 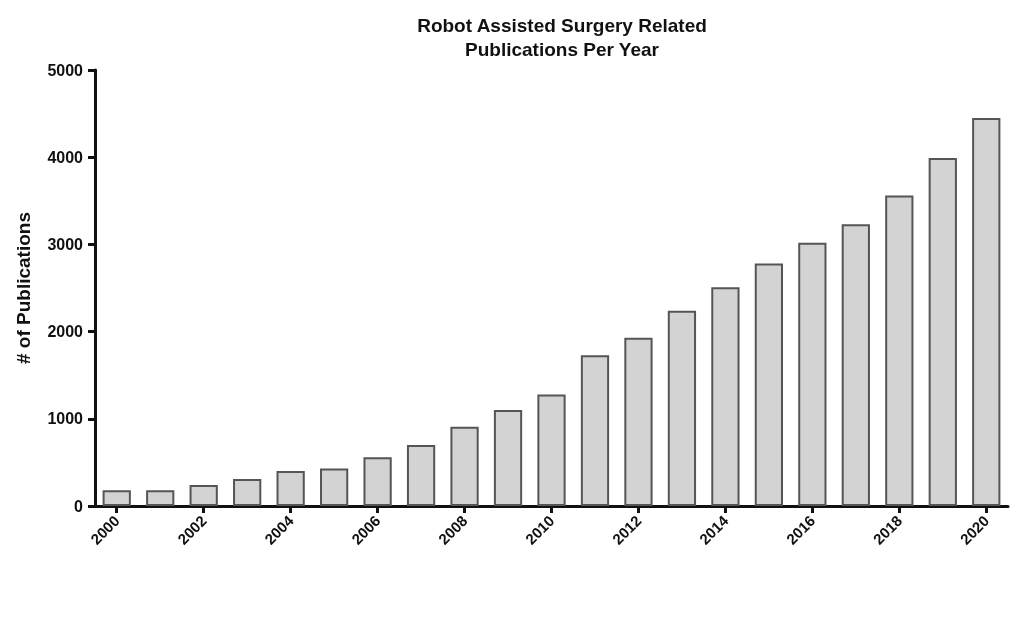 I want to click on y-tick-label: 4000, so click(x=65, y=157).